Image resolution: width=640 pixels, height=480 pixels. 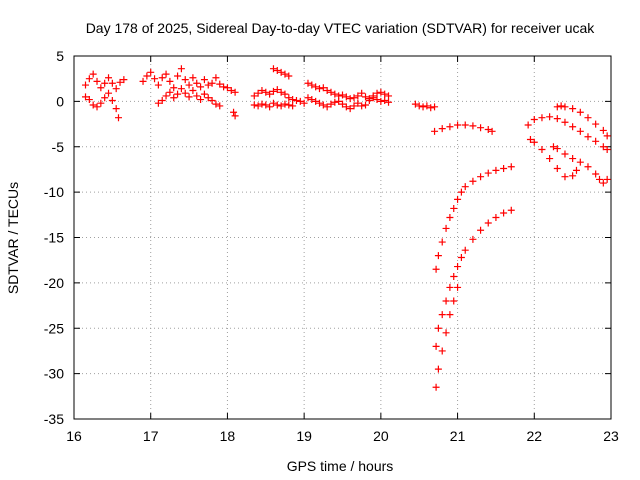 What do you see at coordinates (473, 218) in the screenshot?
I see `series-track-m` at bounding box center [473, 218].